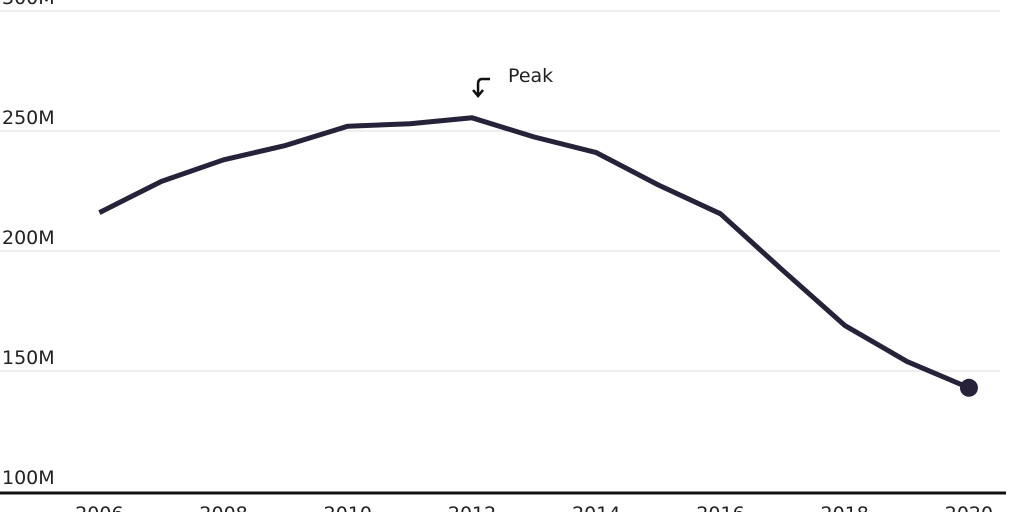 The height and width of the screenshot is (512, 1024). What do you see at coordinates (596, 507) in the screenshot?
I see `x-tick-label: 2014` at bounding box center [596, 507].